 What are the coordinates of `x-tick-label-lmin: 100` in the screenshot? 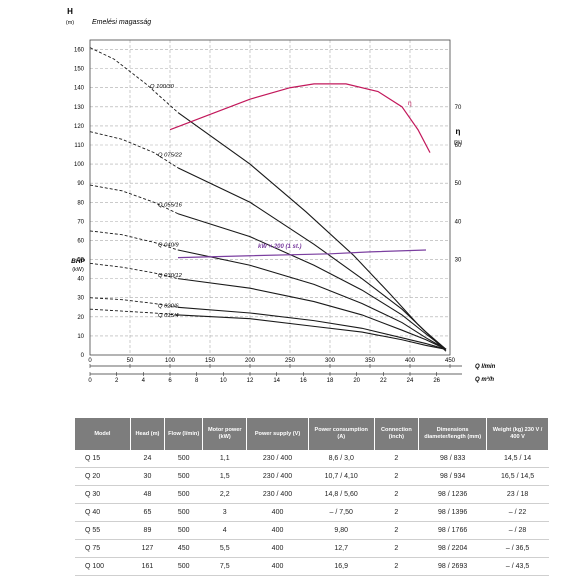 It's located at (170, 361).